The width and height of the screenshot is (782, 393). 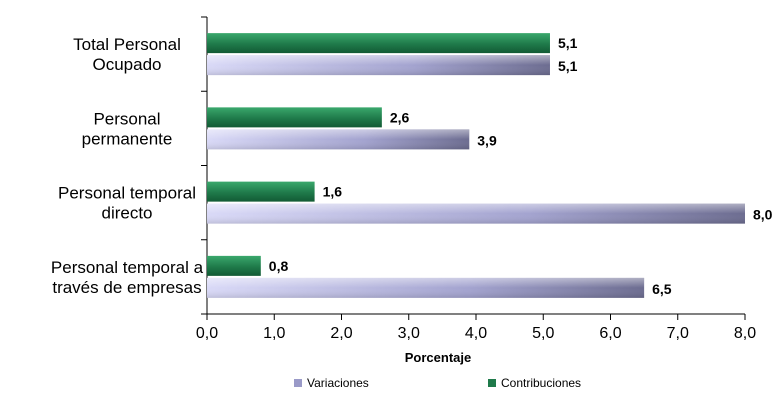 What do you see at coordinates (279, 266) in the screenshot?
I see `data-label-contribuciones: 0,8` at bounding box center [279, 266].